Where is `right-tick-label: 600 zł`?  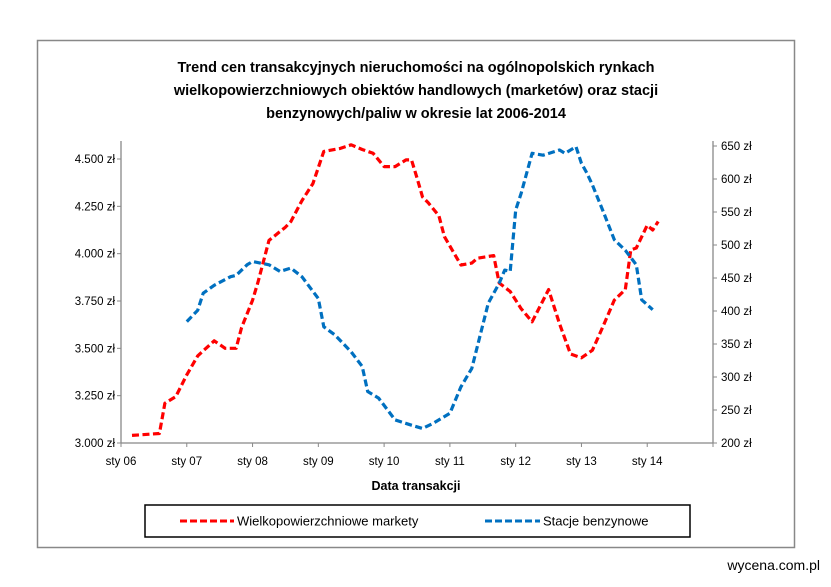 right-tick-label: 600 zł is located at coordinates (736, 180).